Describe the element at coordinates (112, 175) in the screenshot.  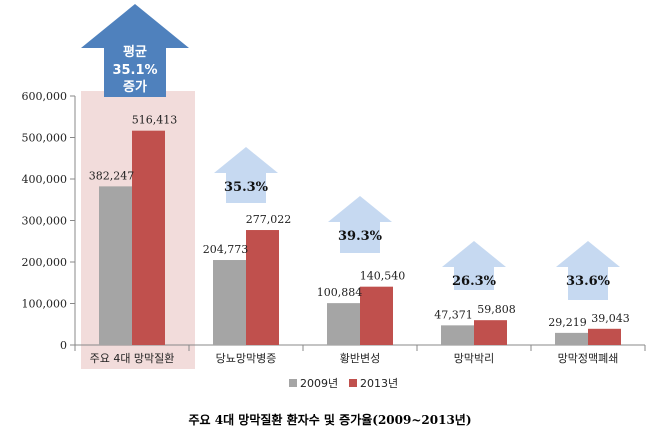
I see `data-label: 382,247` at that location.